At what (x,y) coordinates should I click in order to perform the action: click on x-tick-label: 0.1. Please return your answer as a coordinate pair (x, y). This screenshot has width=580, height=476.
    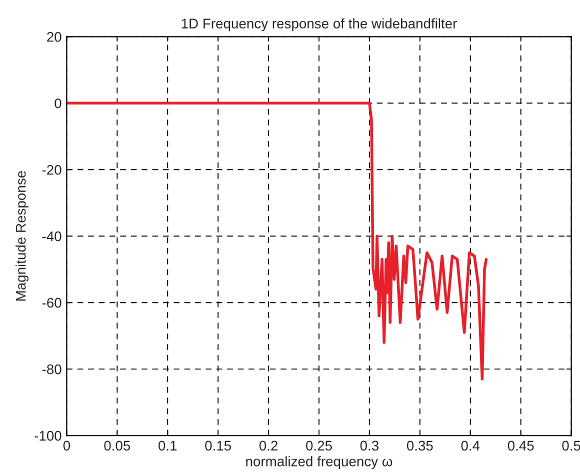
    Looking at the image, I should click on (167, 445).